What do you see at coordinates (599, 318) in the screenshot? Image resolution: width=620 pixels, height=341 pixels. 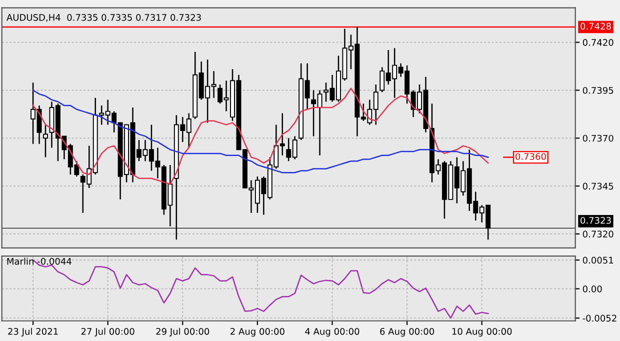 I see `y-tick-label: -0.0052` at bounding box center [599, 318].